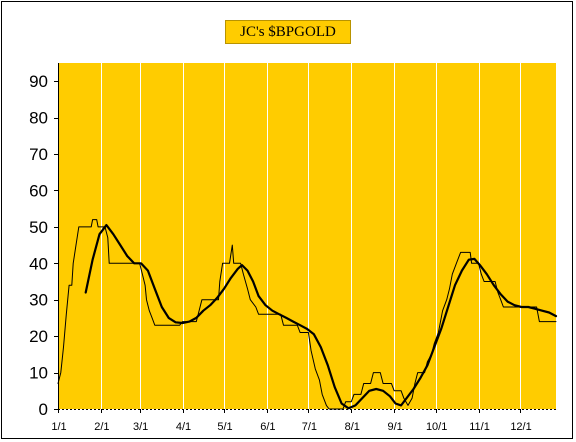 The width and height of the screenshot is (576, 442). Describe the element at coordinates (520, 427) in the screenshot. I see `x-tick-label: 12/1` at that location.